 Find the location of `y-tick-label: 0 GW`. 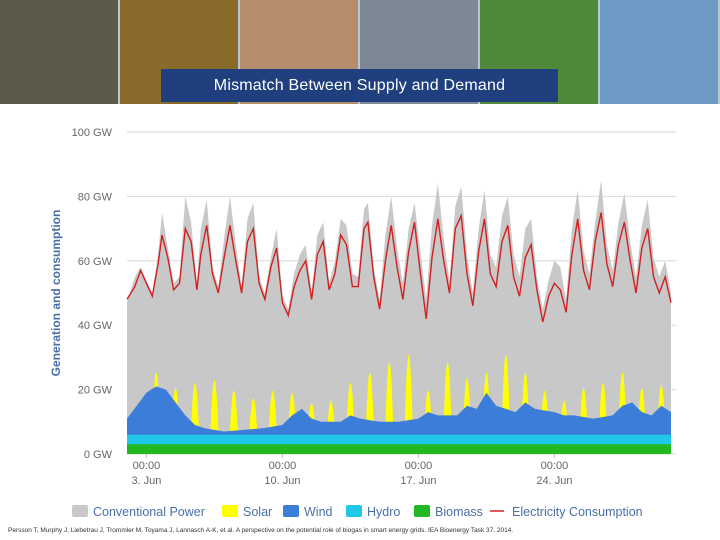

y-tick-label: 0 GW is located at coordinates (98, 455).